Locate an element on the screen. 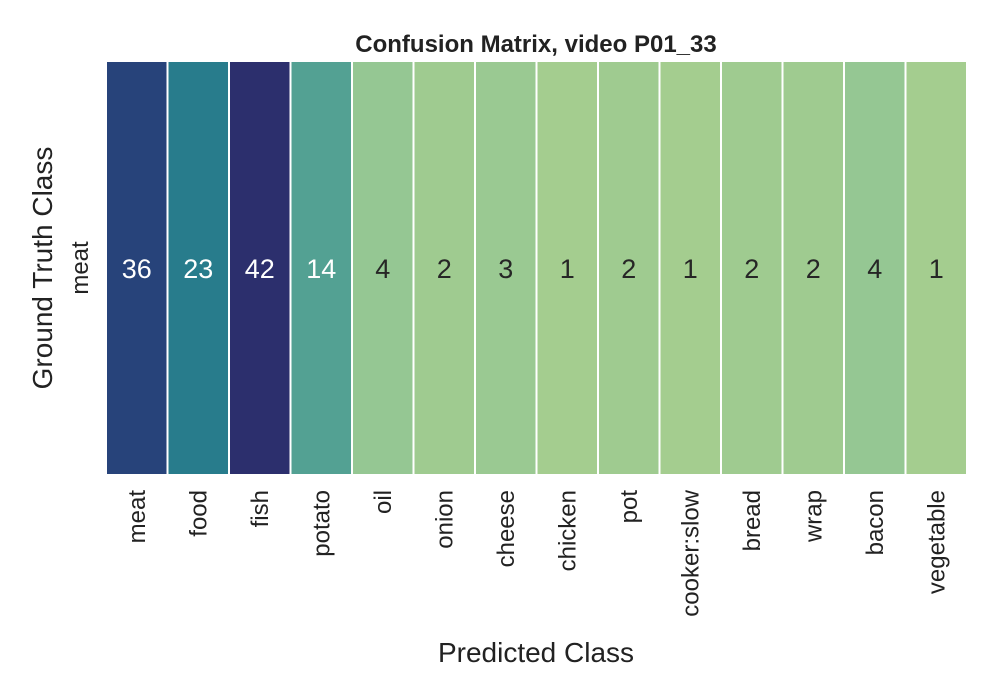  heatmap-cell-oil is located at coordinates (383, 268).